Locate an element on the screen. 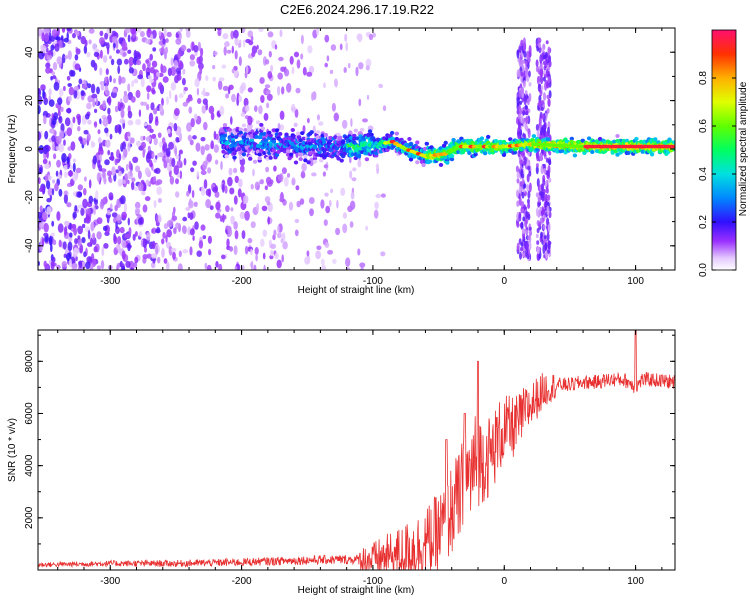  colorbar-tick-label: 0.0 is located at coordinates (703, 270).